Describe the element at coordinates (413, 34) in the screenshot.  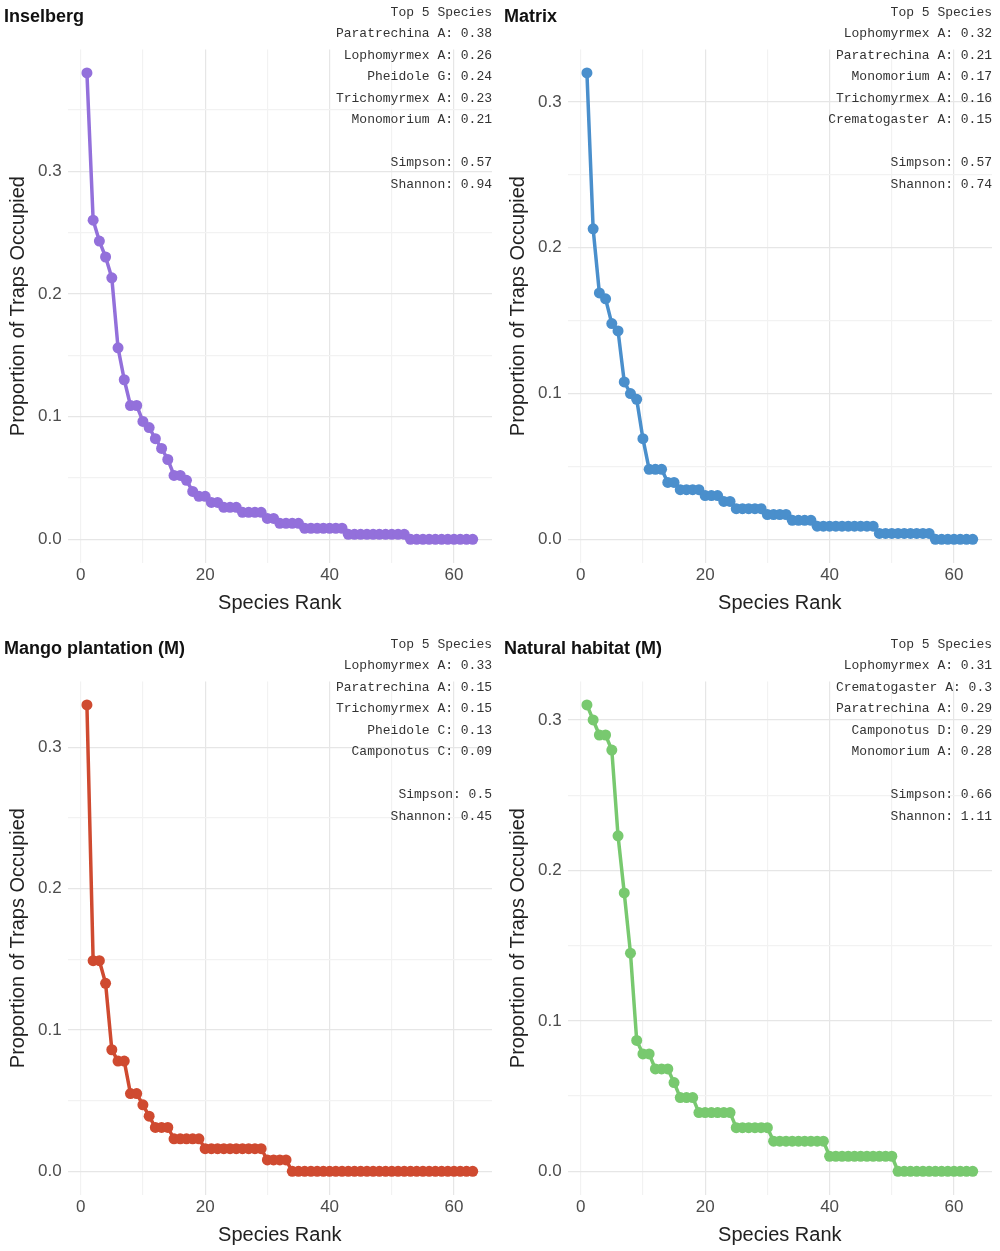
I see `text: Paratrechina A: 0.38` at that location.